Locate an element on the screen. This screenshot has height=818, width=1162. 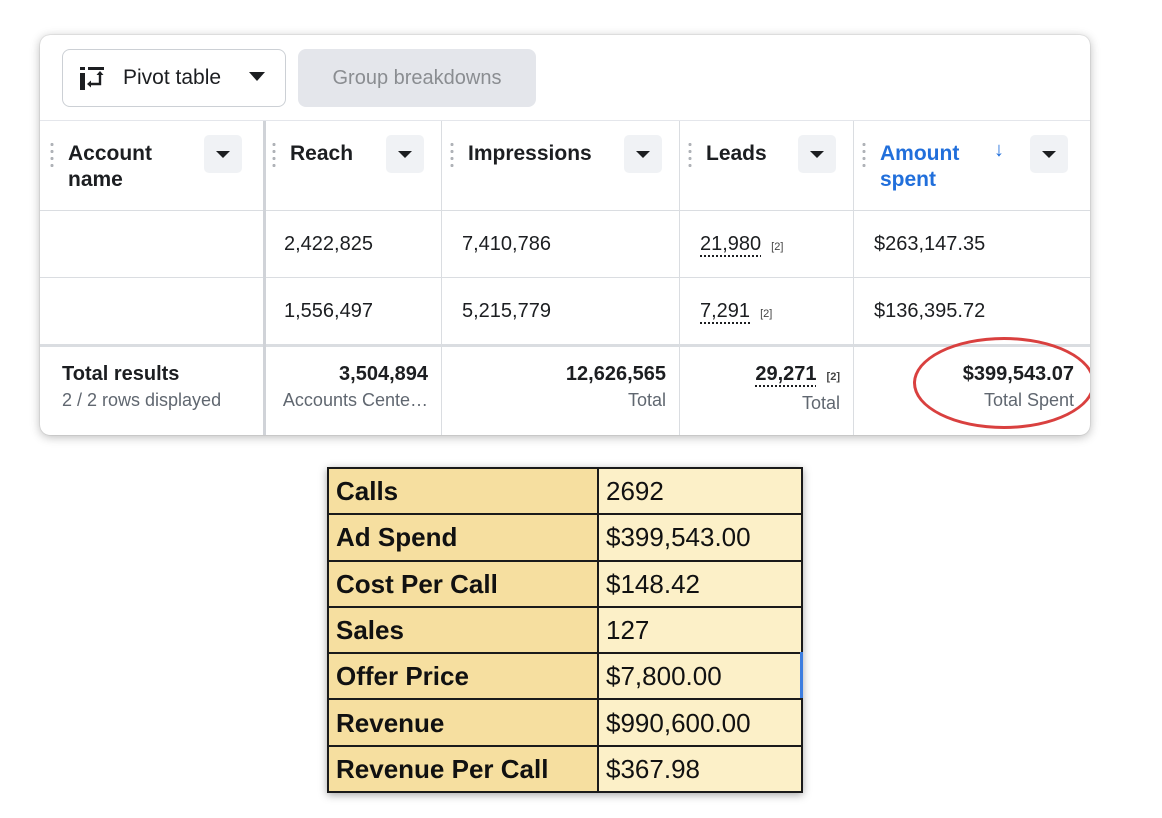
column-header-account-name: Account name is located at coordinates (152, 166).